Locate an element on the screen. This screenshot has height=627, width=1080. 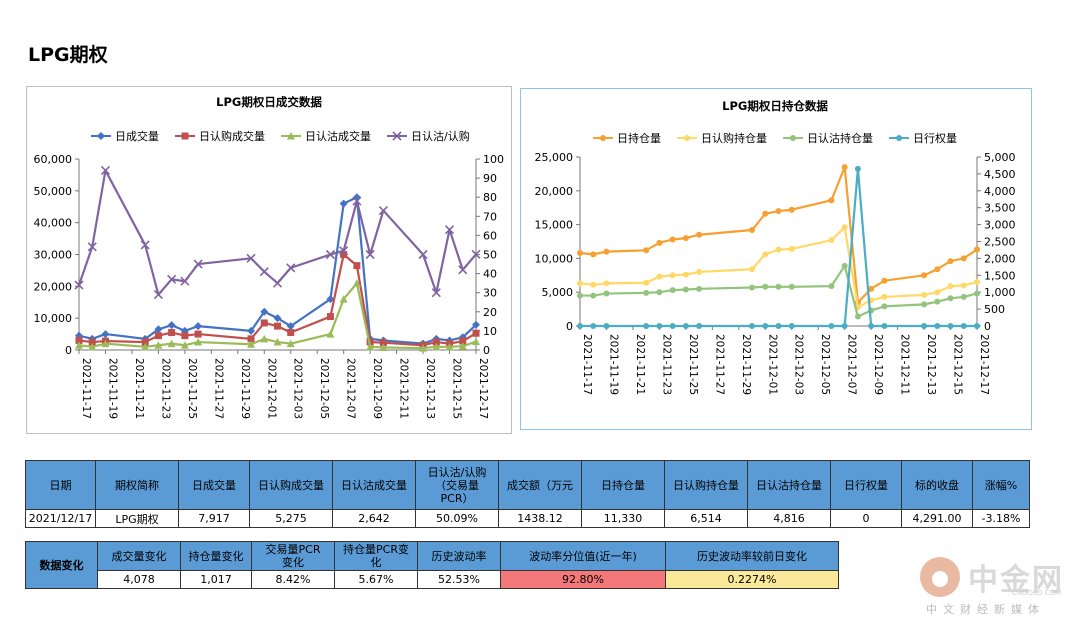
oi-chart-legend-item-0: 日持仓量 is located at coordinates (627, 138).